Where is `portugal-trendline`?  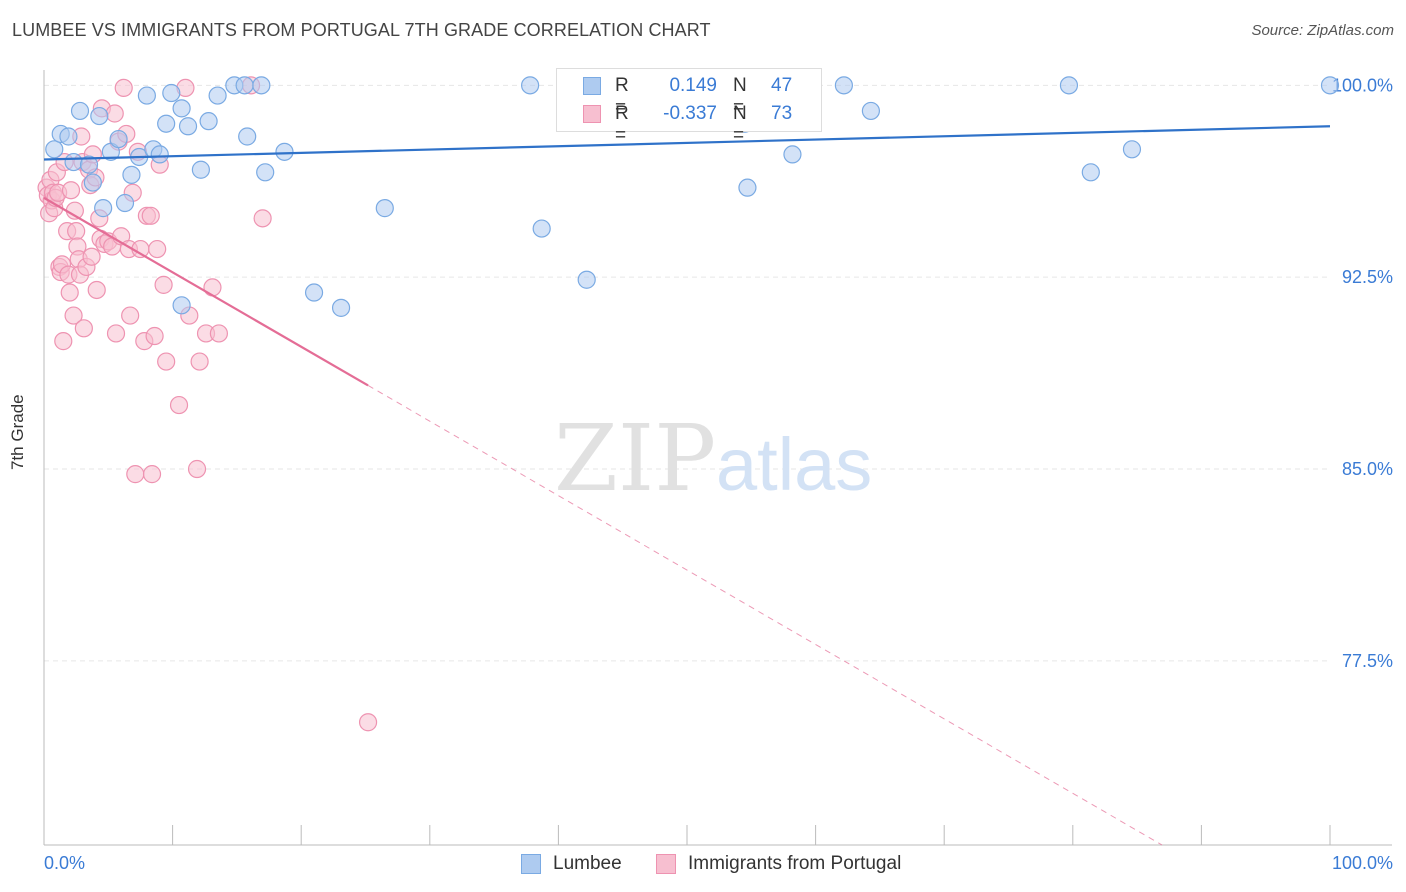
portugal-trendline is located at coordinates (206, 291).